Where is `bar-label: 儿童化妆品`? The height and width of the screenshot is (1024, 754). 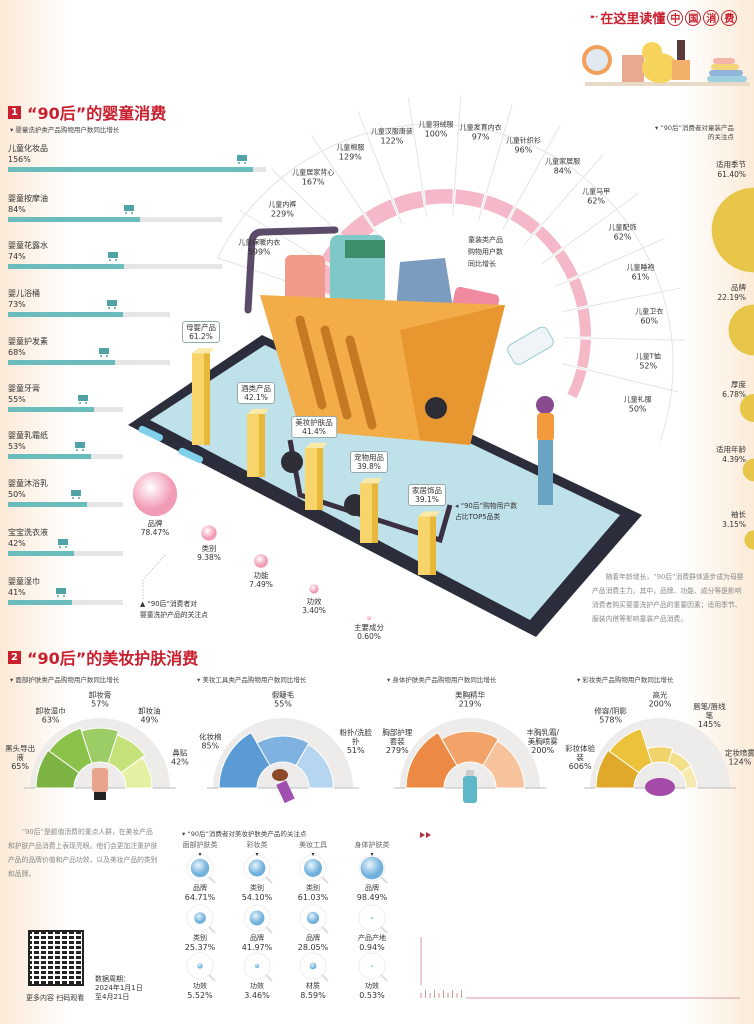
bar-label: 儿童化妆品 is located at coordinates (28, 148).